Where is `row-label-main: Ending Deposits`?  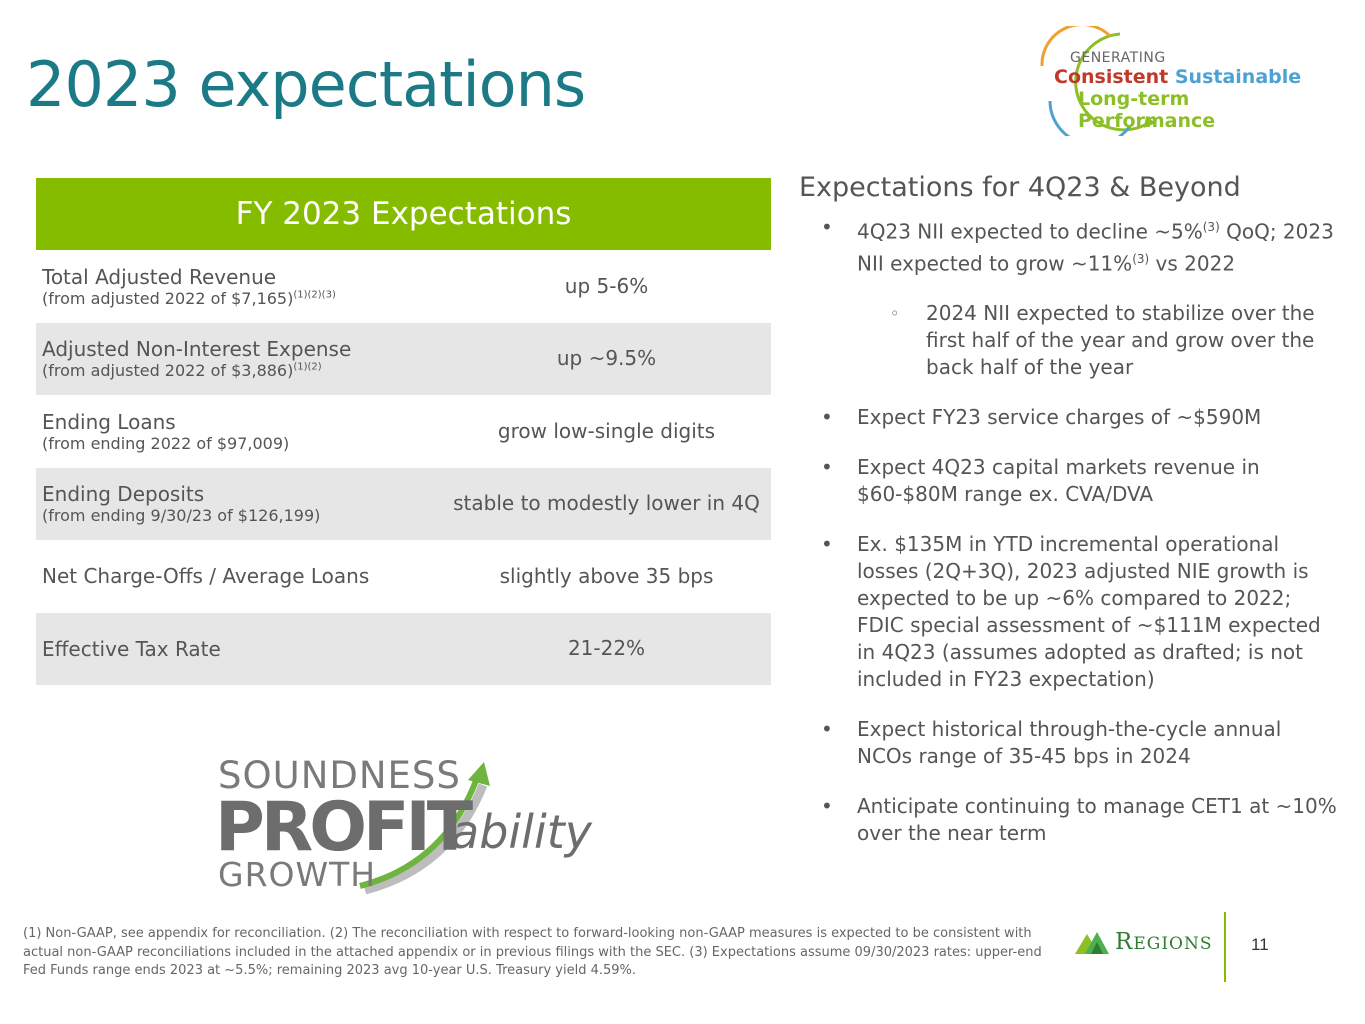
row-label-main: Ending Deposits is located at coordinates (123, 494).